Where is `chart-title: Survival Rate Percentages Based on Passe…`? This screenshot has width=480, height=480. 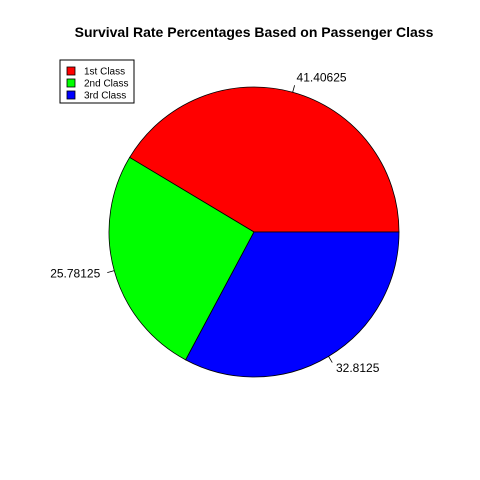 chart-title: Survival Rate Percentages Based on Passe… is located at coordinates (254, 32).